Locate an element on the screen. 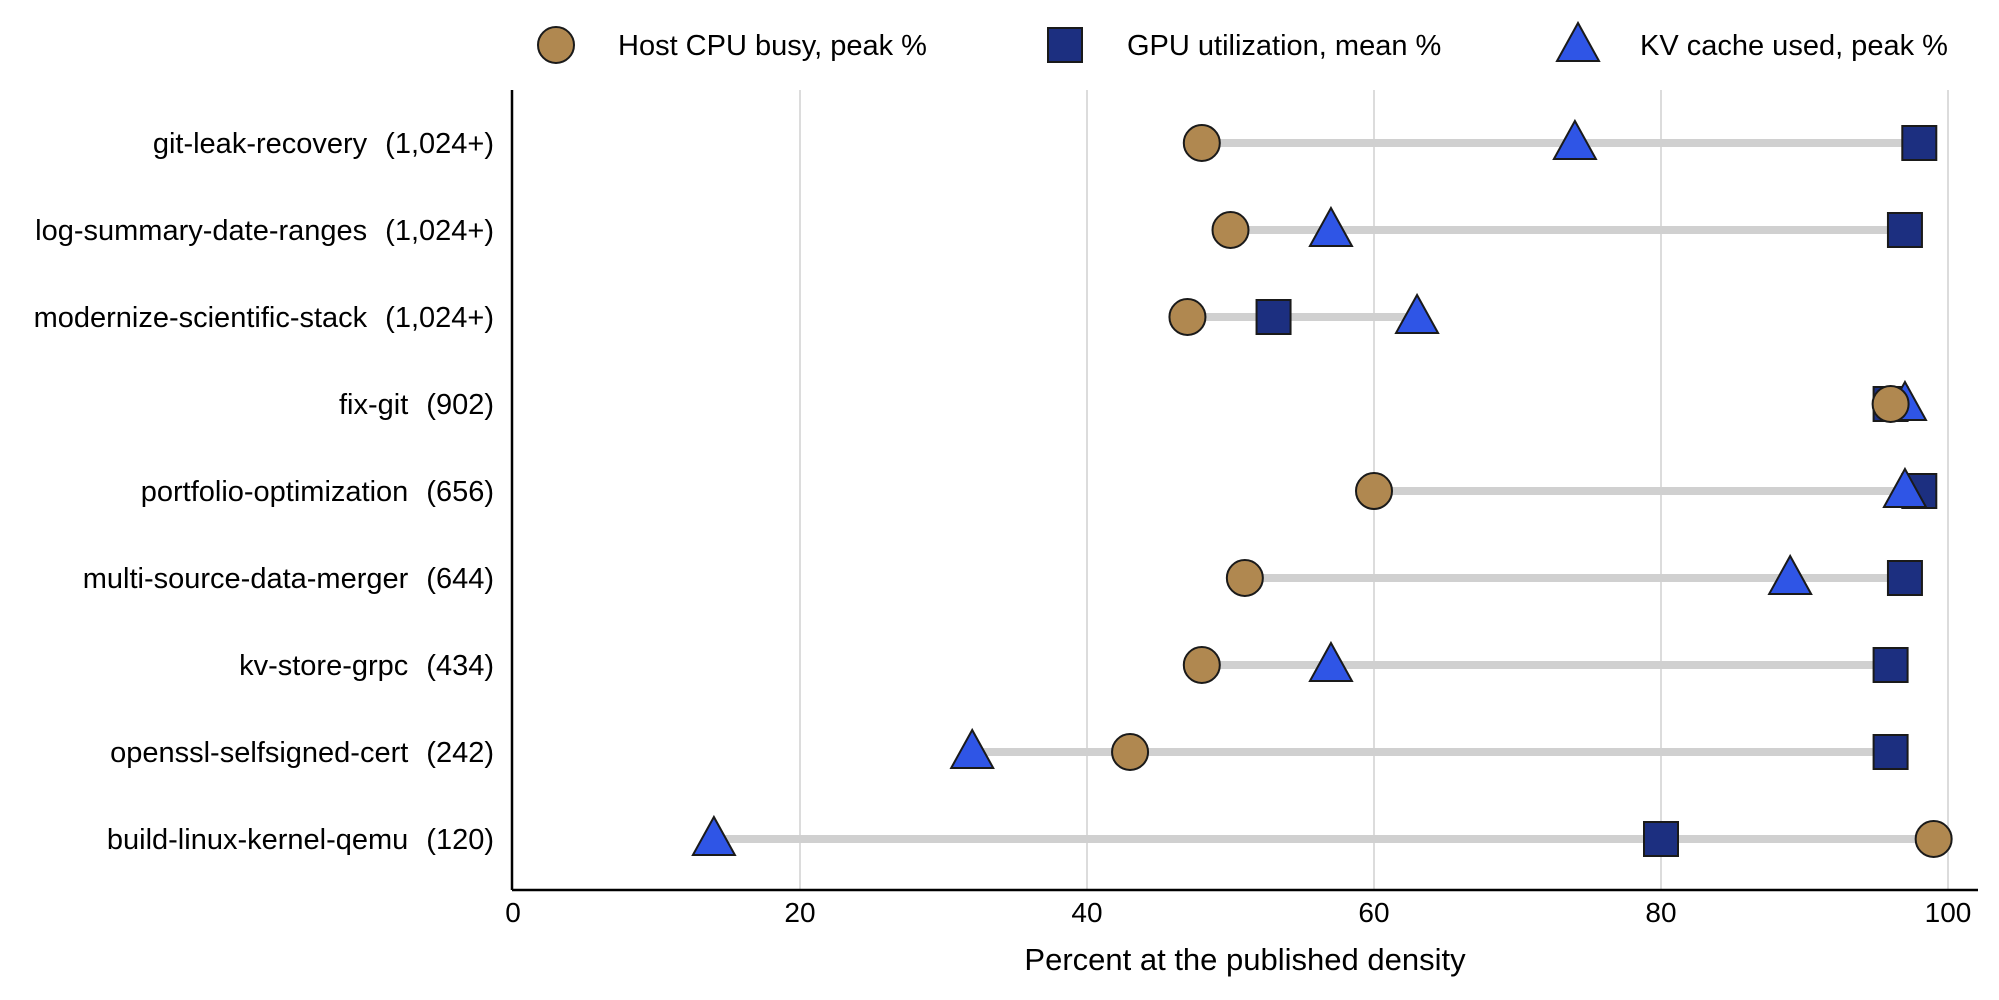 The image size is (1999, 1000). category-name: modernize-scientific-stack is located at coordinates (201, 318).